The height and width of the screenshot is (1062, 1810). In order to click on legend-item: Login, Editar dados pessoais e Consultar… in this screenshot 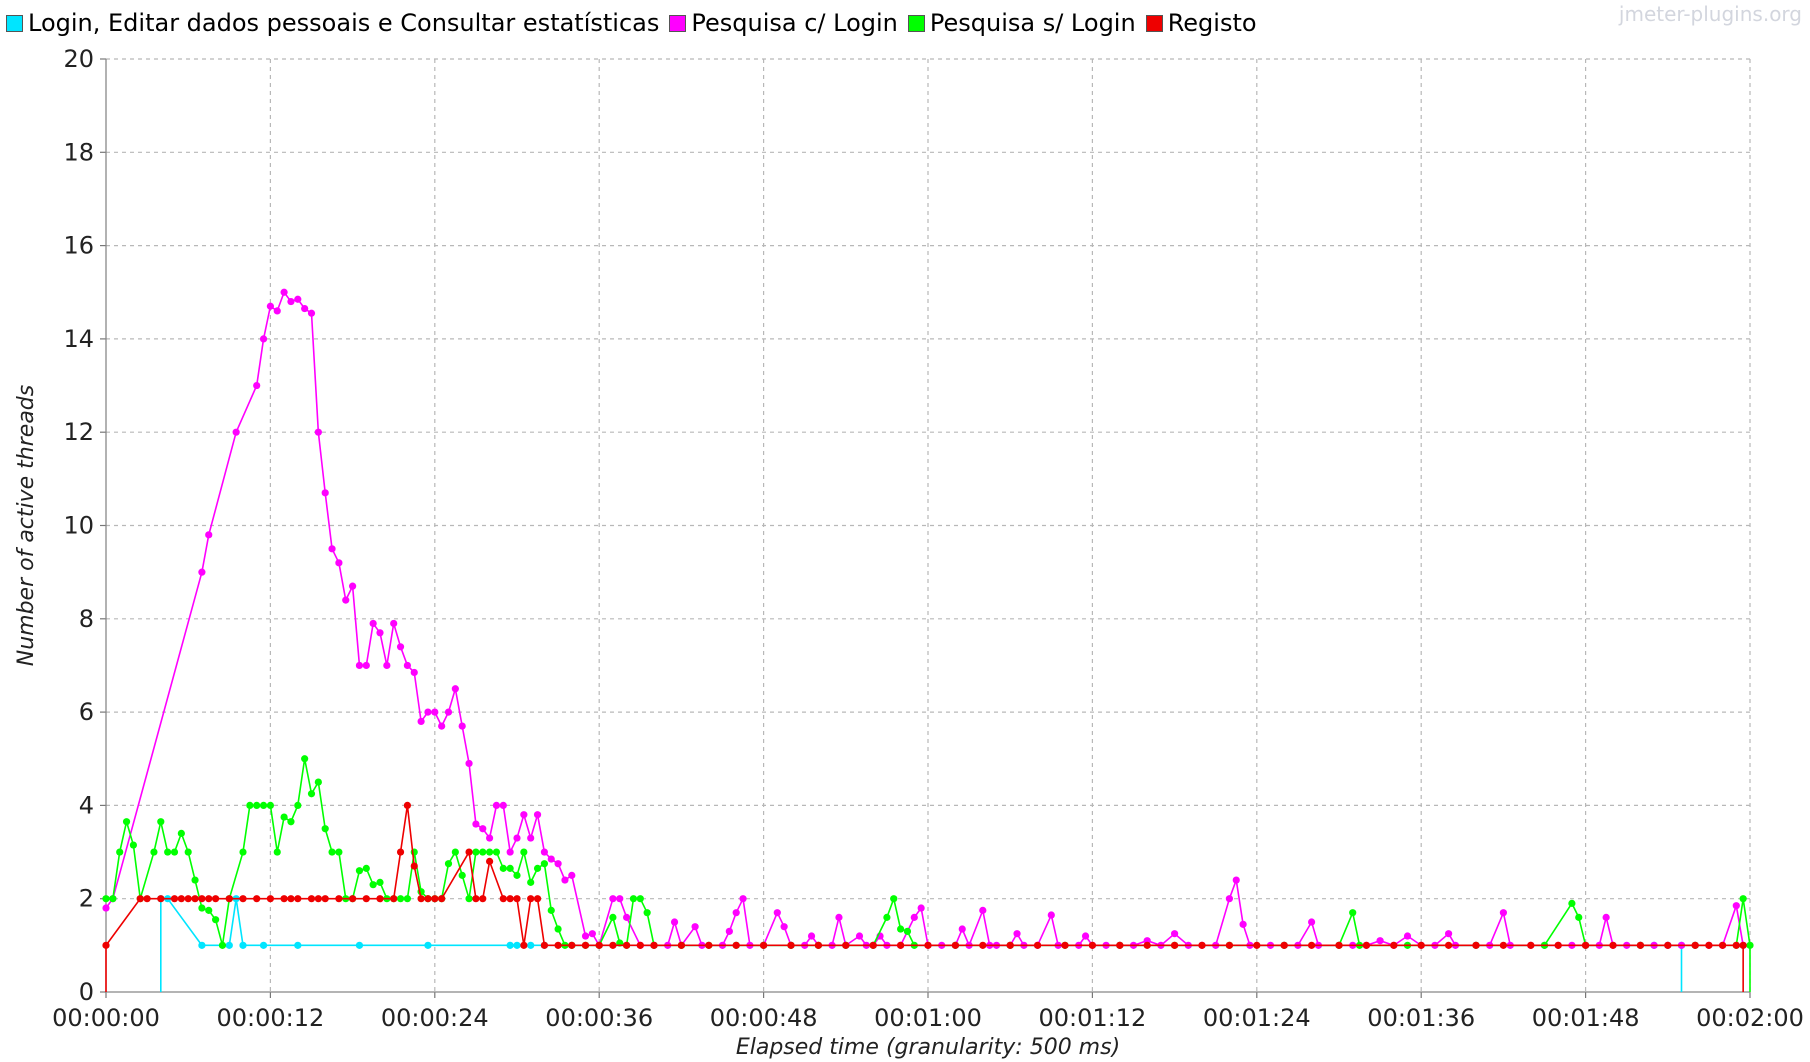, I will do `click(332, 23)`.